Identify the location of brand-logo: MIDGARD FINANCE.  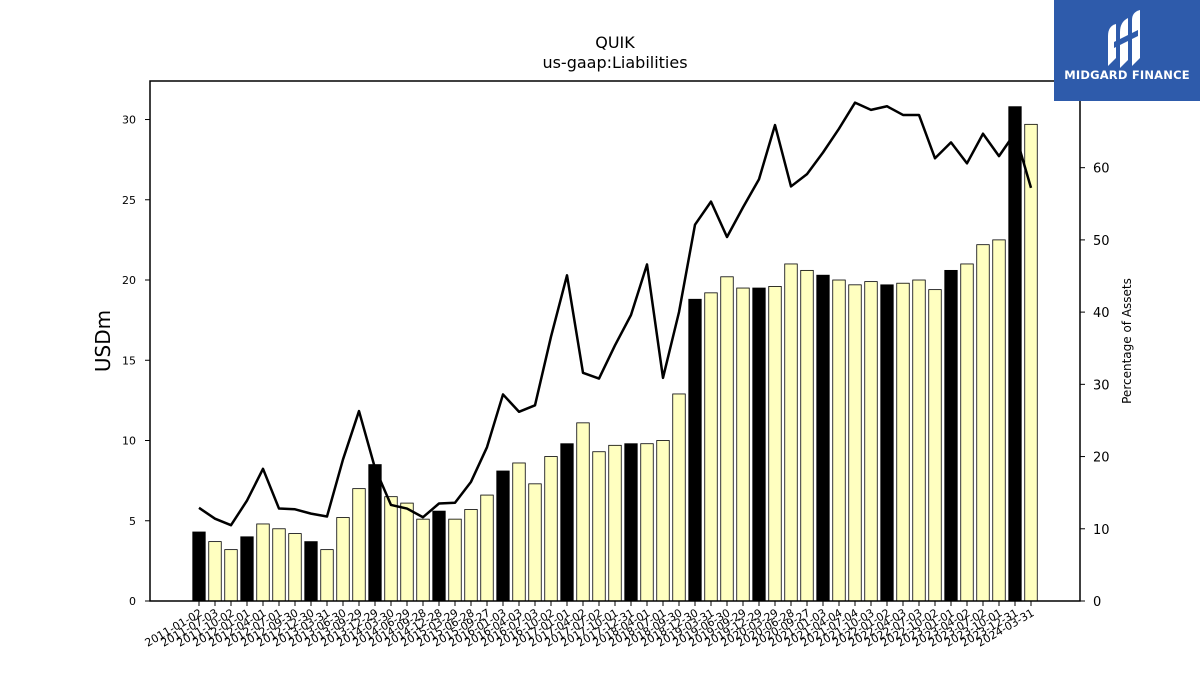
(1127, 50).